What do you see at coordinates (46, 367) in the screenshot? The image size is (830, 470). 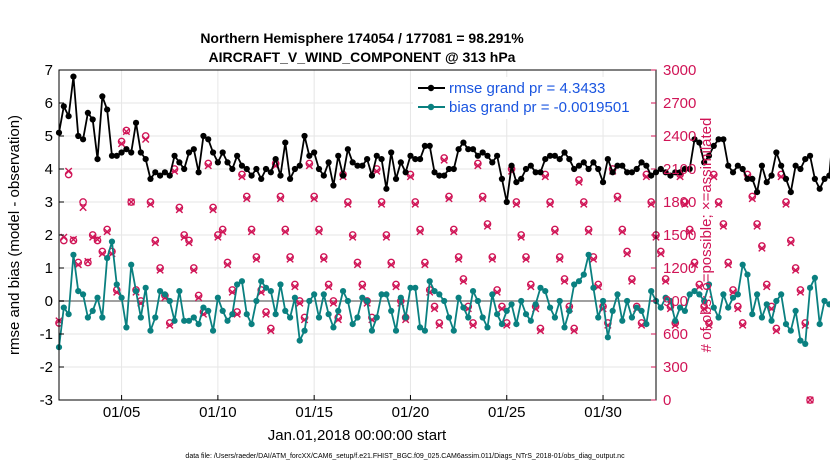 I see `left-tick-label: -2` at bounding box center [46, 367].